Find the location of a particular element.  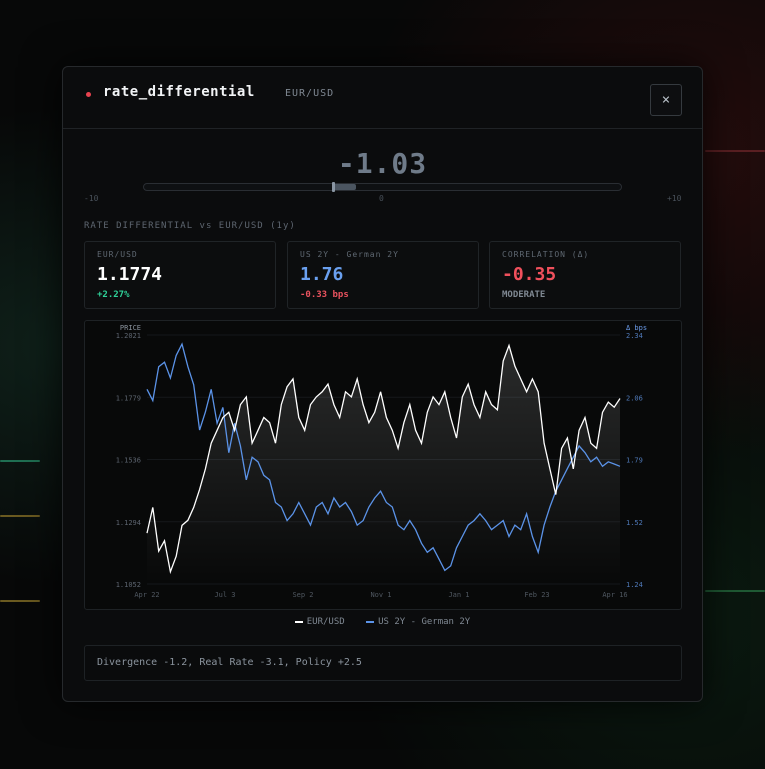

card-value: 1.76 is located at coordinates (322, 274).